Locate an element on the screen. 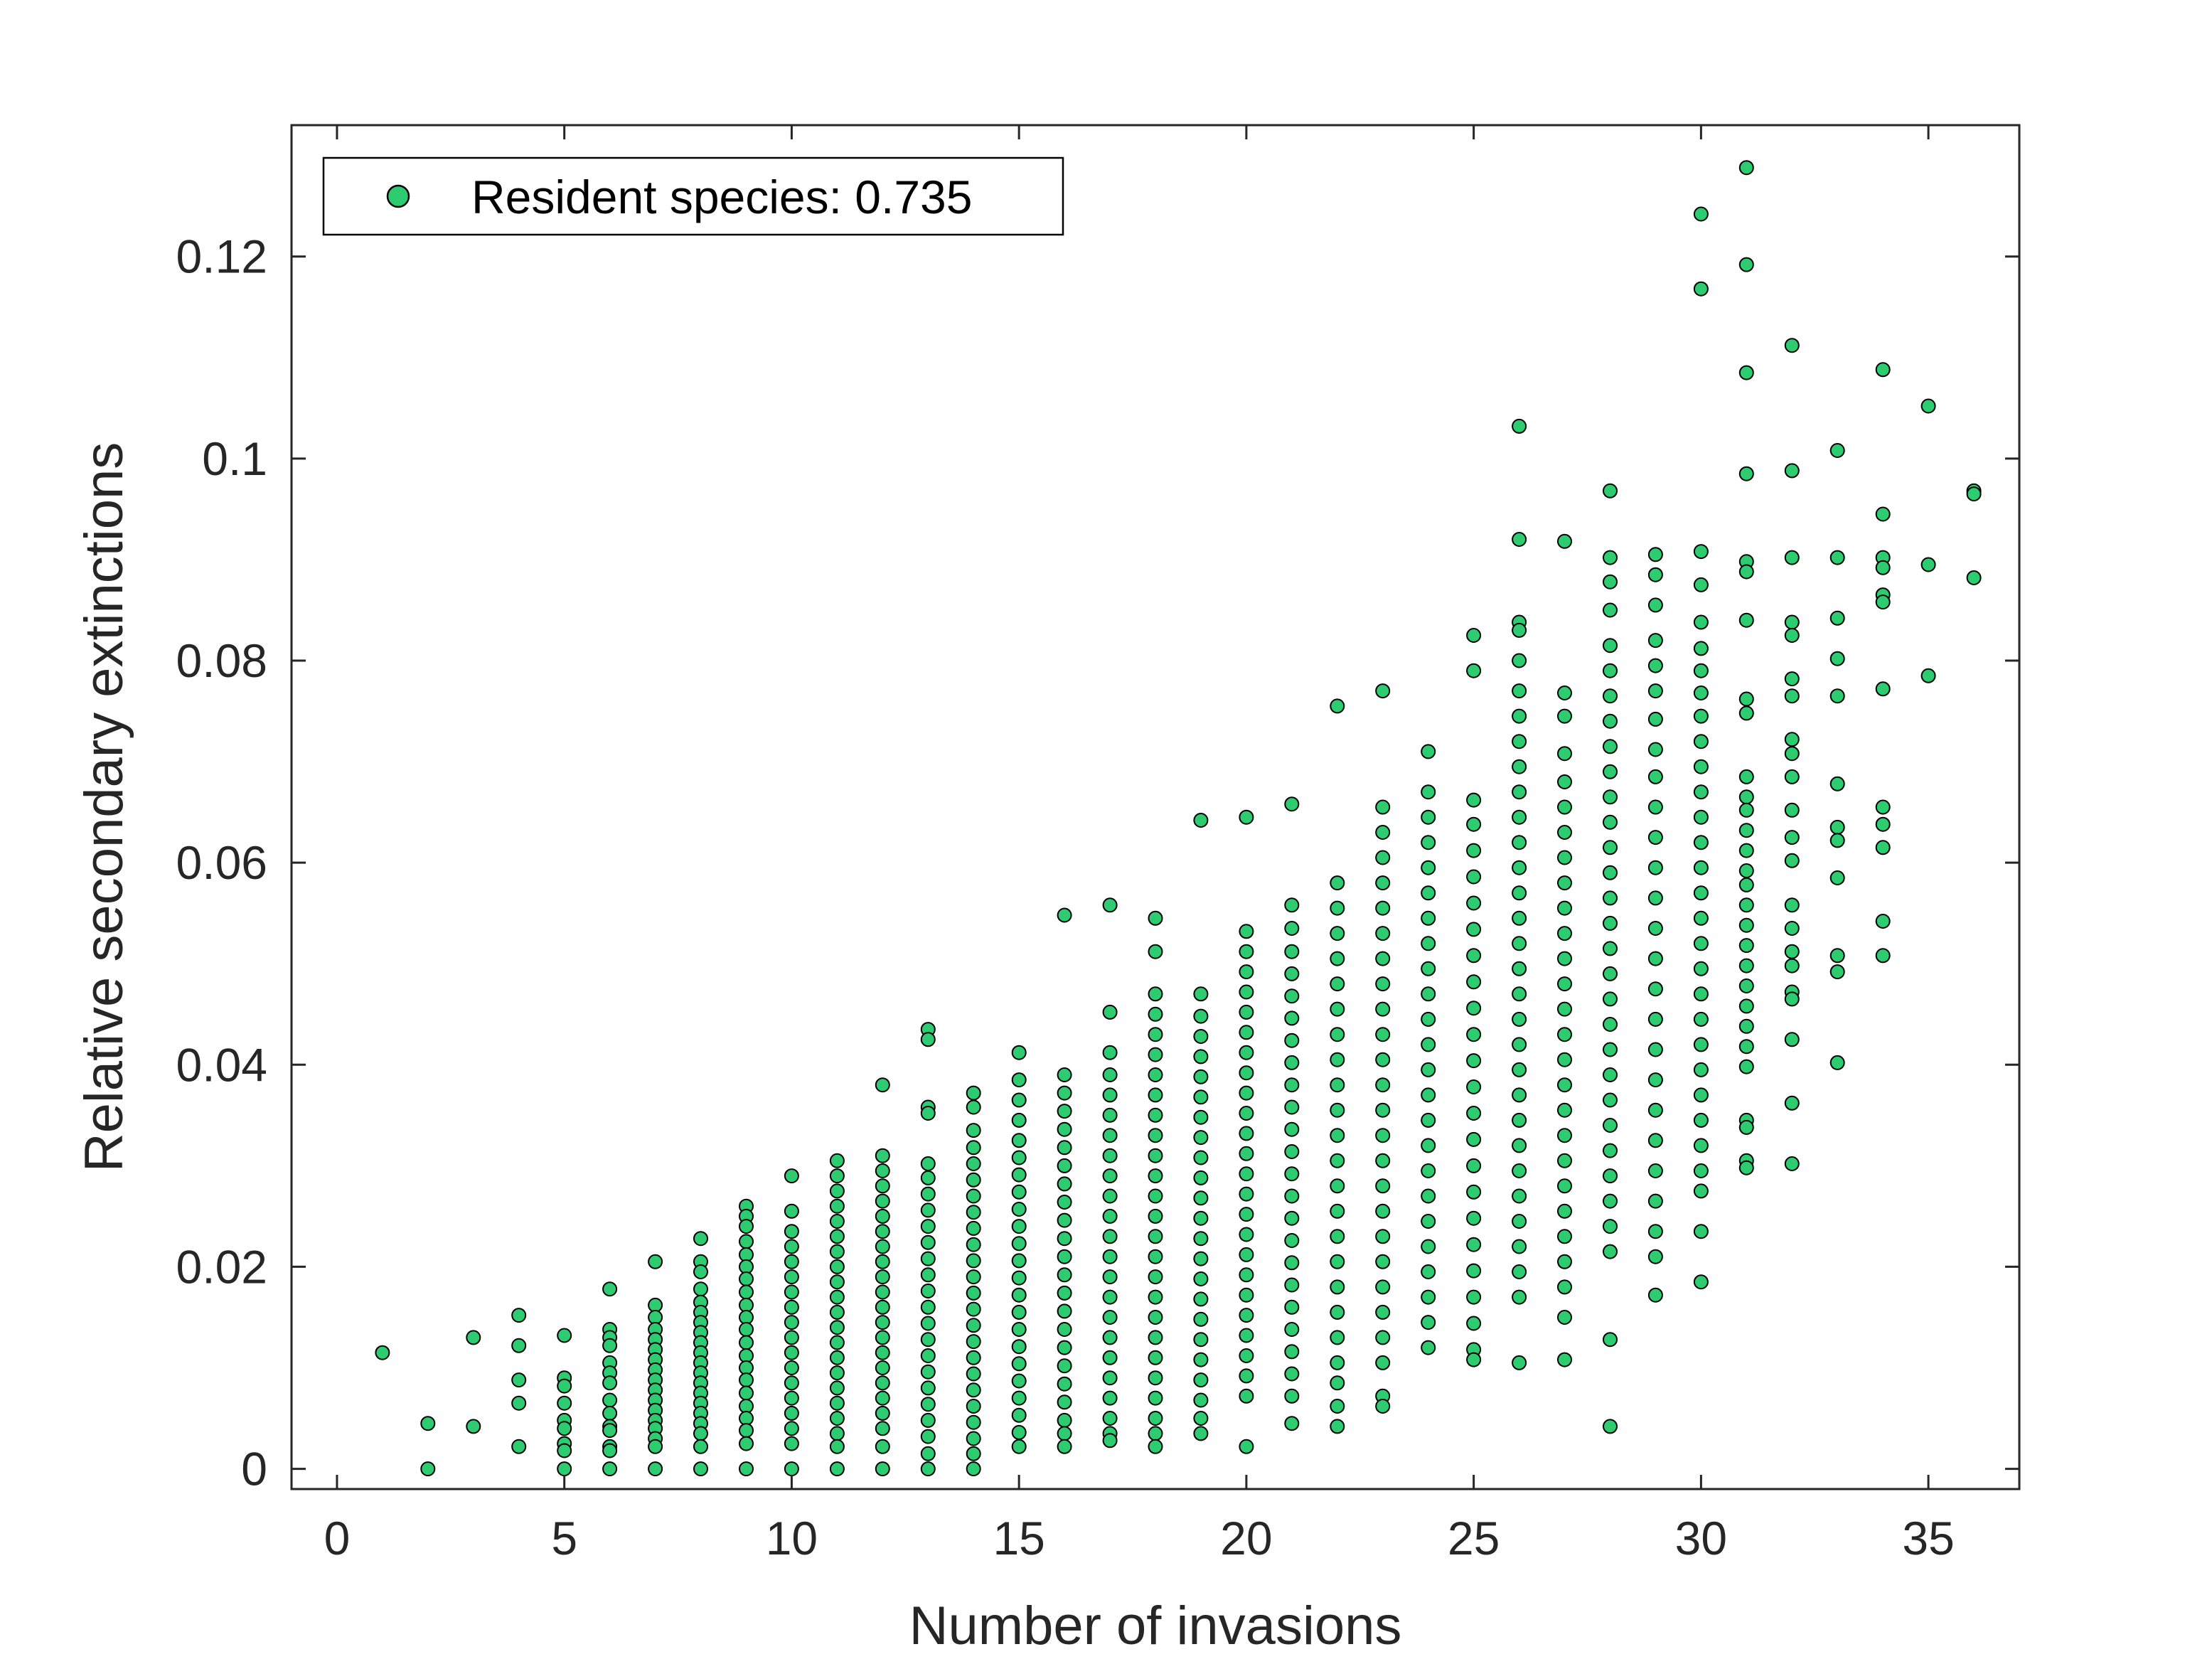 This screenshot has height=1659, width=2212. legend: Resident species: 0.735 is located at coordinates (693, 196).